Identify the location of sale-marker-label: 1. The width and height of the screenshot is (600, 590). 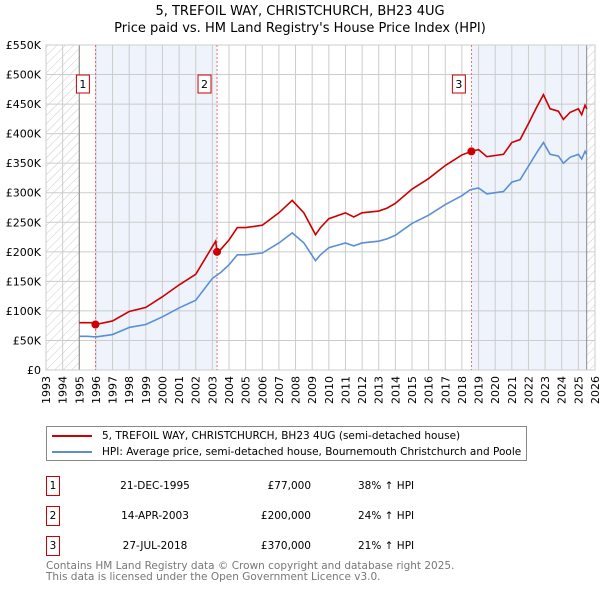
(82, 84).